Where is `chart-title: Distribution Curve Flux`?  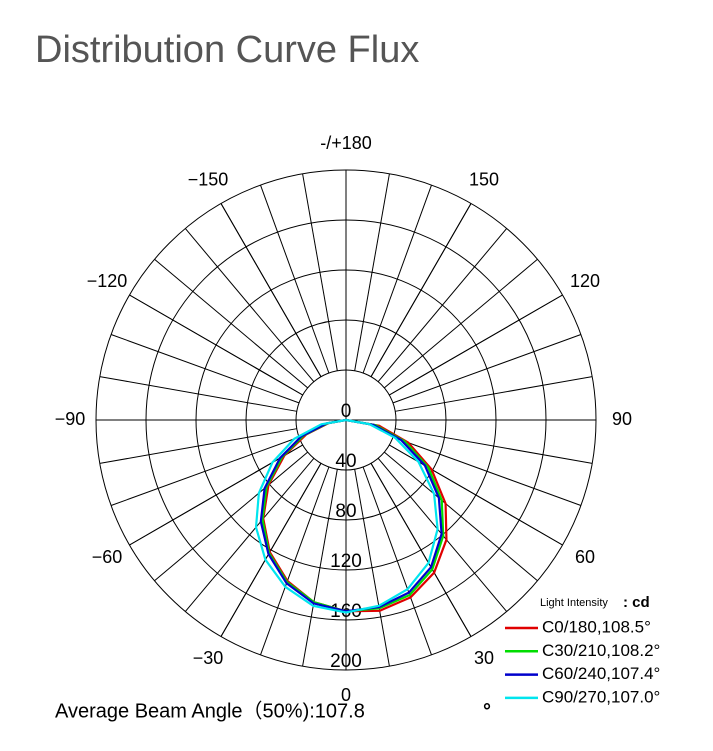 chart-title: Distribution Curve Flux is located at coordinates (227, 50).